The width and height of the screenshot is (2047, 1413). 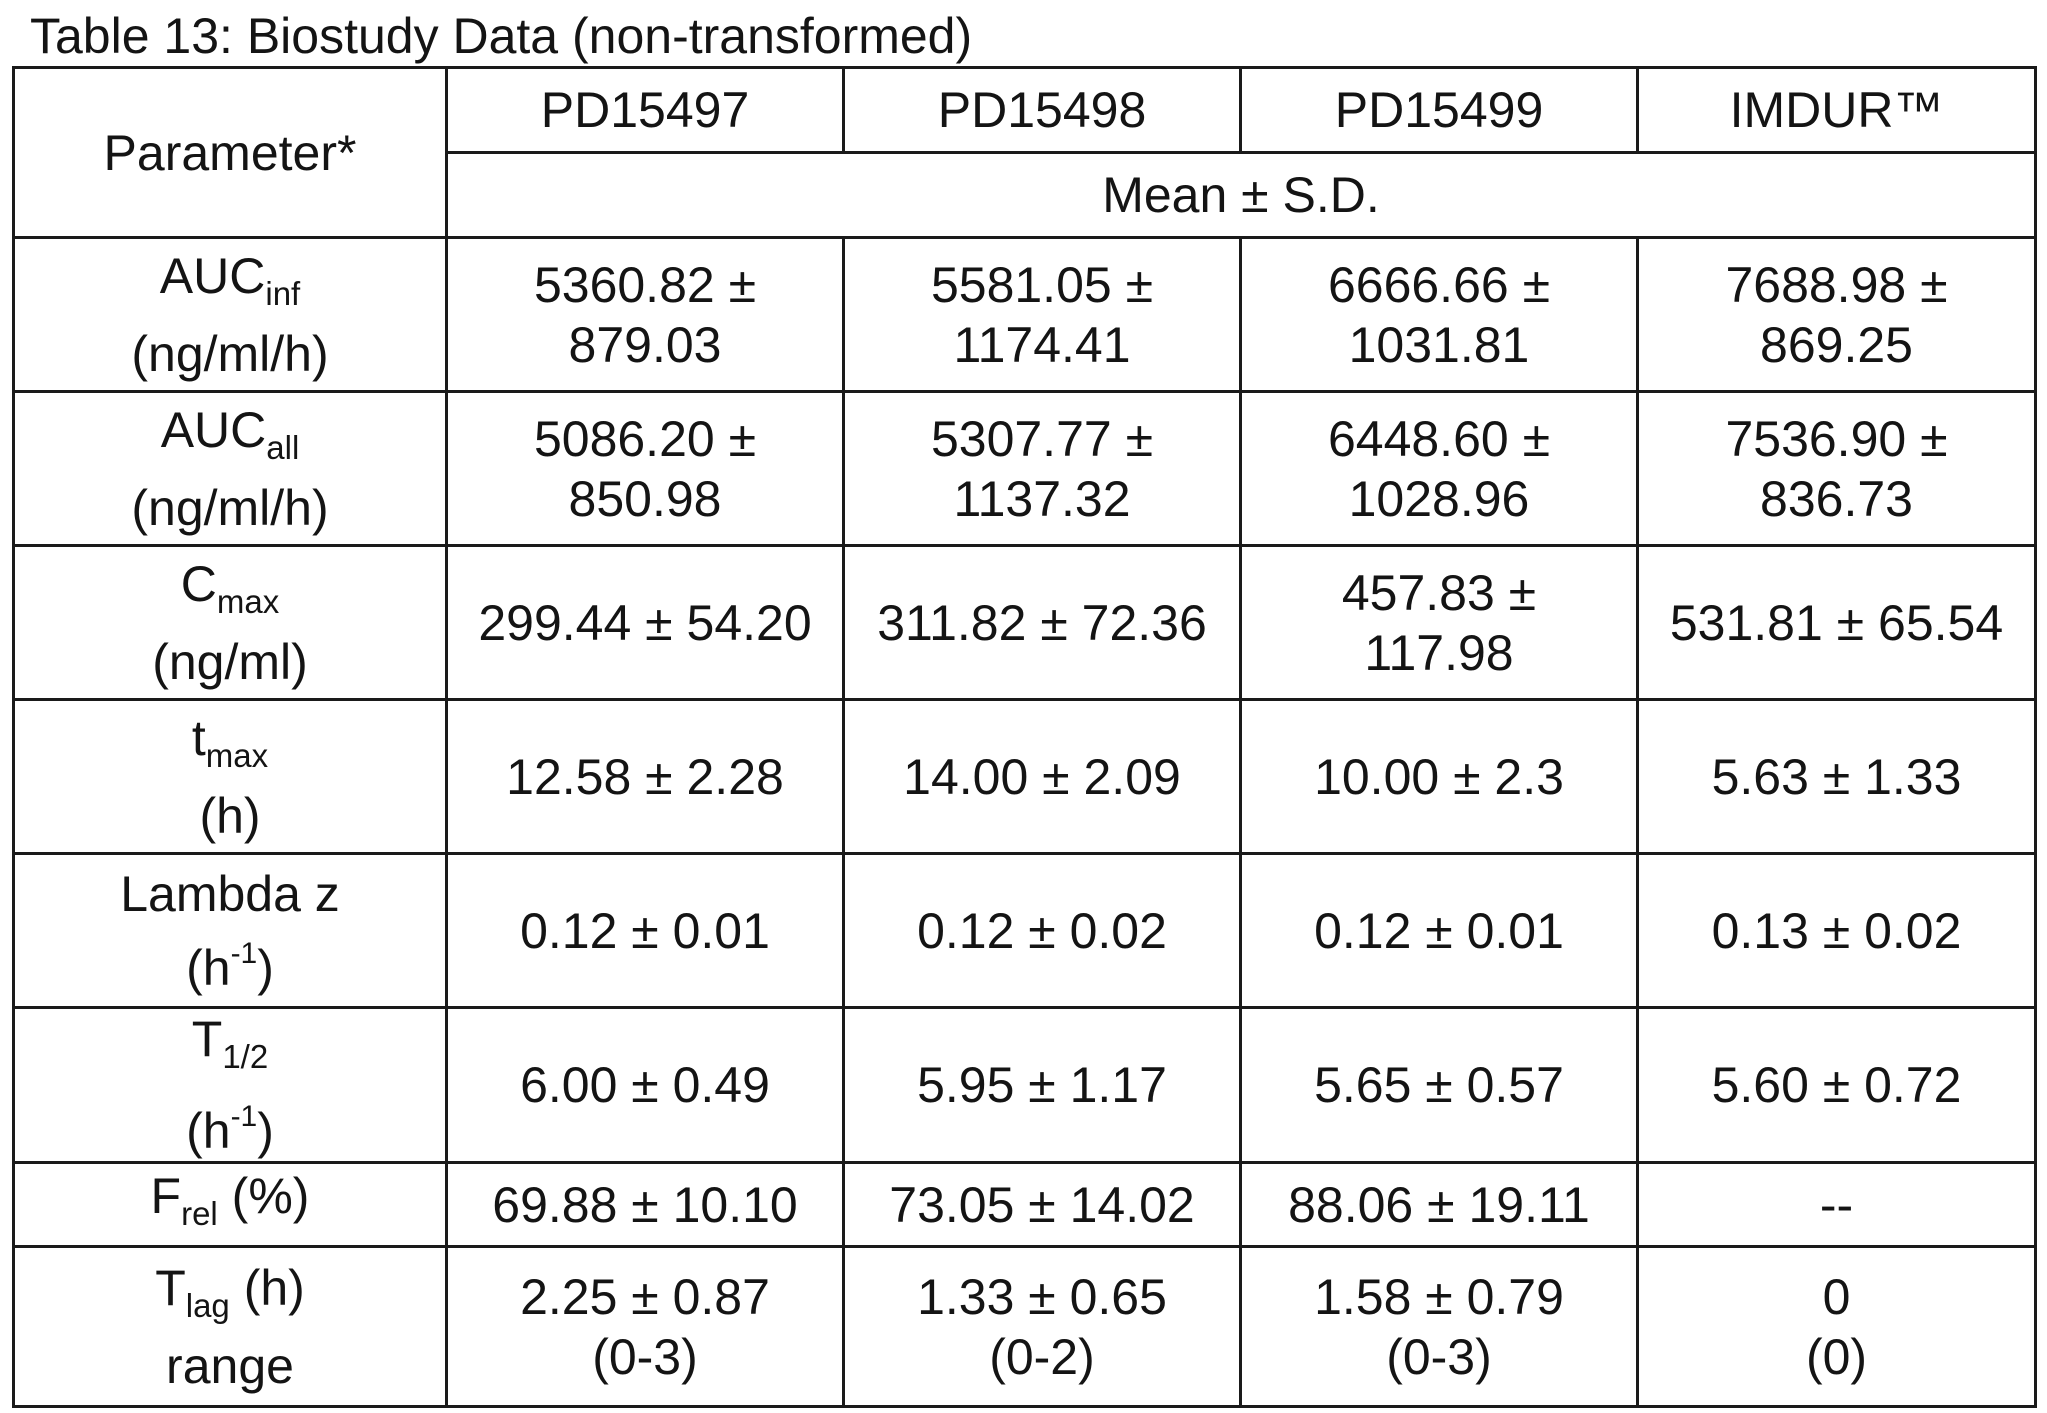 What do you see at coordinates (267, 1287) in the screenshot?
I see `parameter-suffix: (h)` at bounding box center [267, 1287].